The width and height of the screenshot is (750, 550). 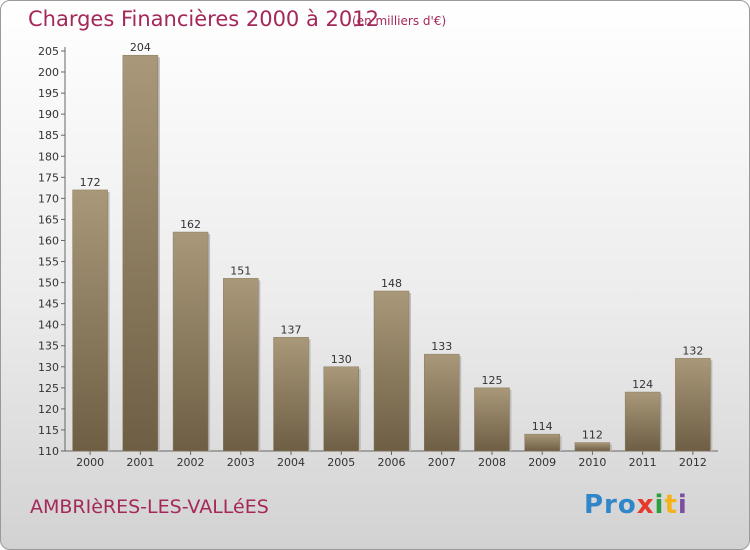 I want to click on chart-subtitle: (en milliers d'€), so click(x=399, y=21).